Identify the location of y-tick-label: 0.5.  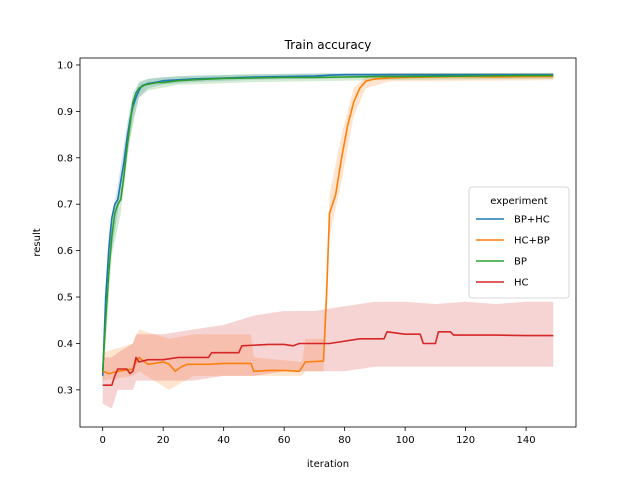
(65, 298).